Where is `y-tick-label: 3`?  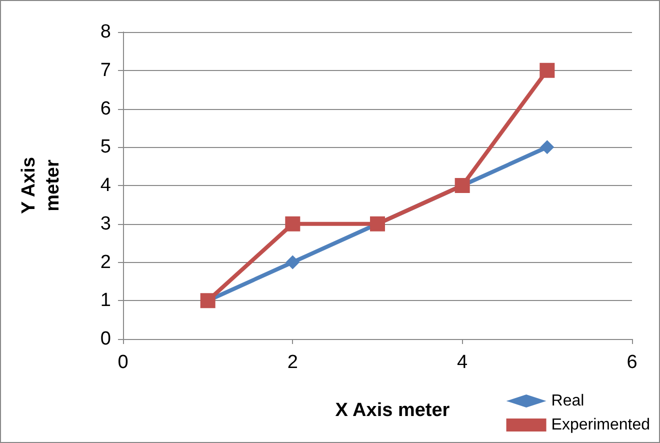
y-tick-label: 3 is located at coordinates (105, 223).